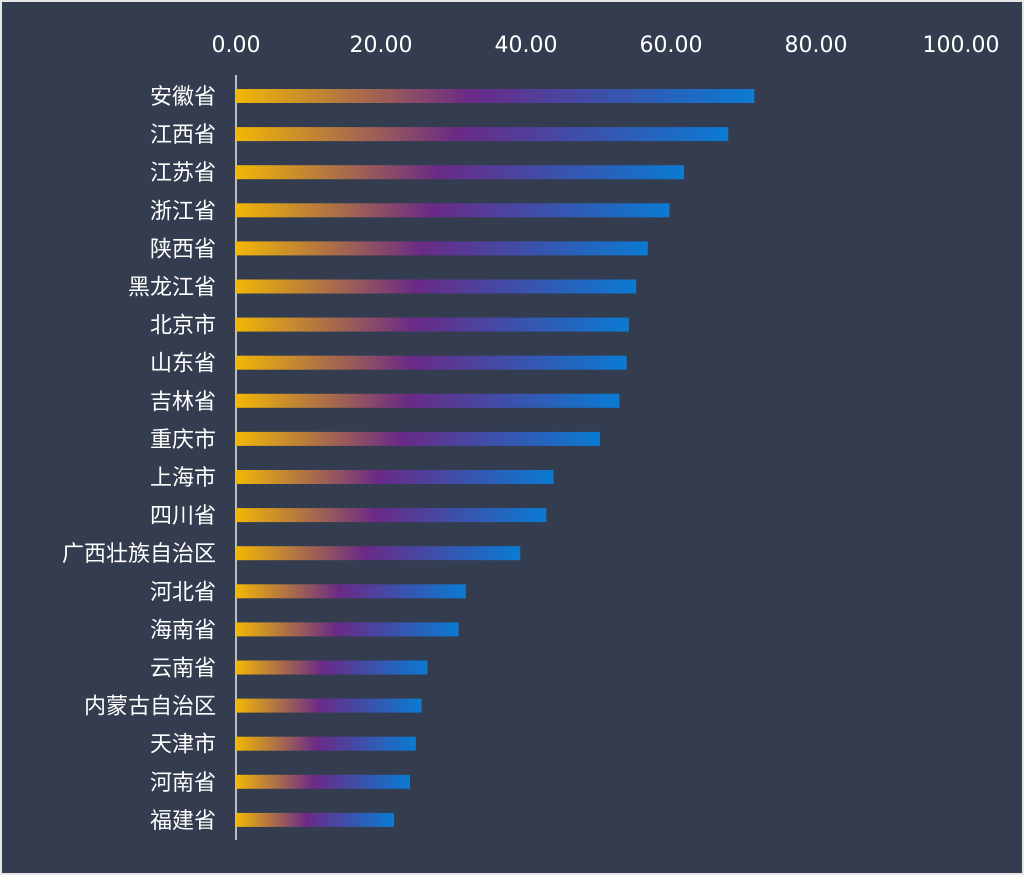 The width and height of the screenshot is (1024, 875). Describe the element at coordinates (183, 783) in the screenshot. I see `category-label: 河南省` at that location.